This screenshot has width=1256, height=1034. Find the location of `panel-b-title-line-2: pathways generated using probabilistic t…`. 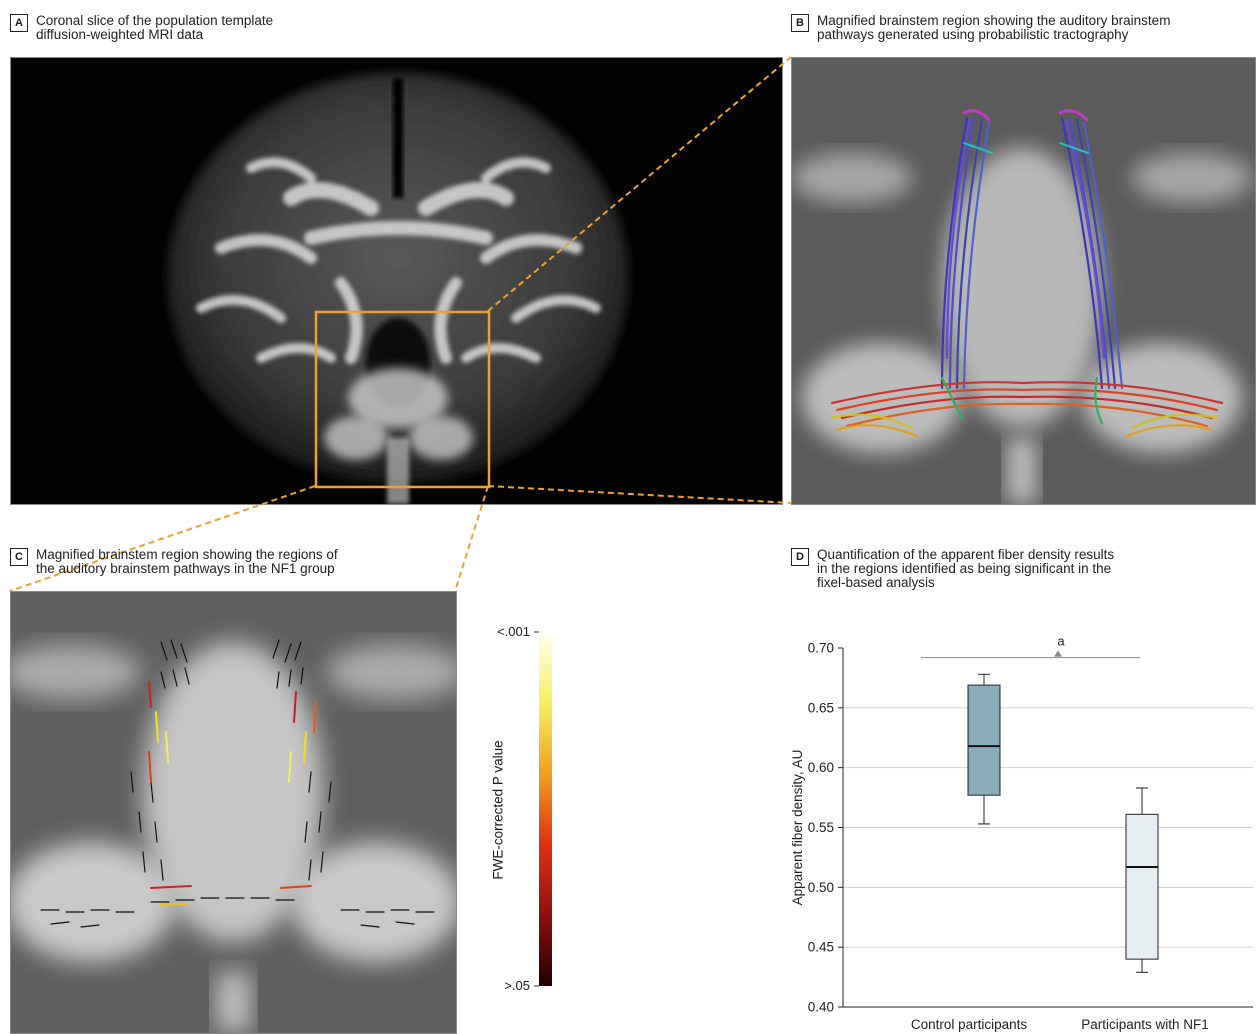

panel-b-title-line-2: pathways generated using probabilistic t… is located at coordinates (973, 34).